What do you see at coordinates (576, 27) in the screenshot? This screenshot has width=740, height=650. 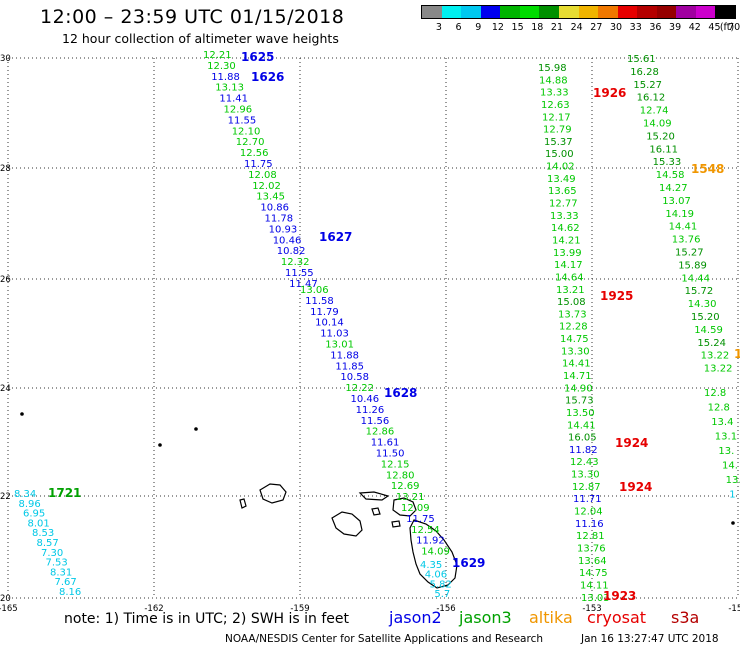 I see `colorbar-tick: 24` at bounding box center [576, 27].